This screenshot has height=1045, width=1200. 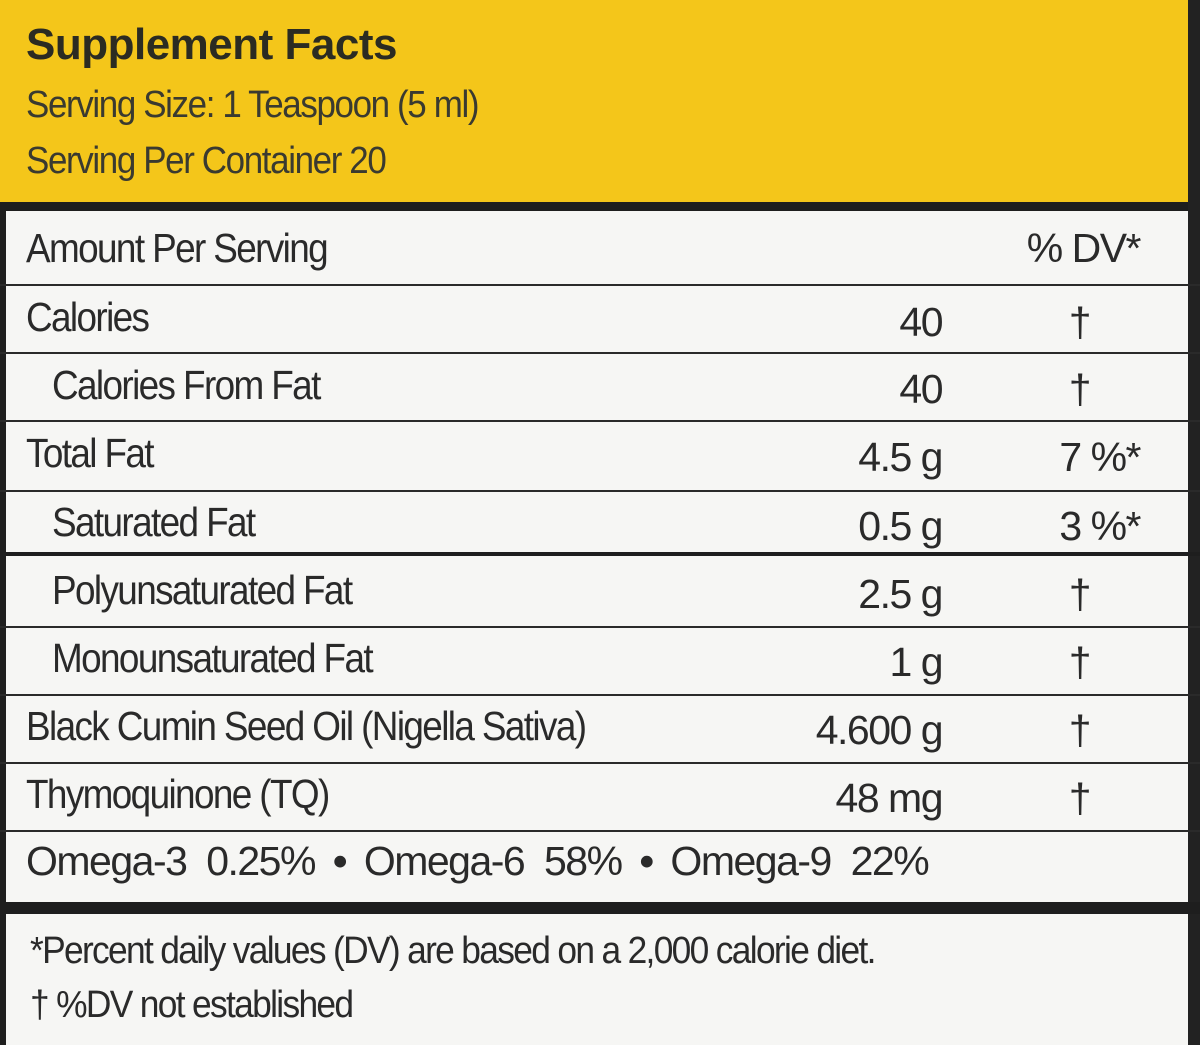 What do you see at coordinates (916, 662) in the screenshot?
I see `row-amount-monounsaturated-fat: 1 g` at bounding box center [916, 662].